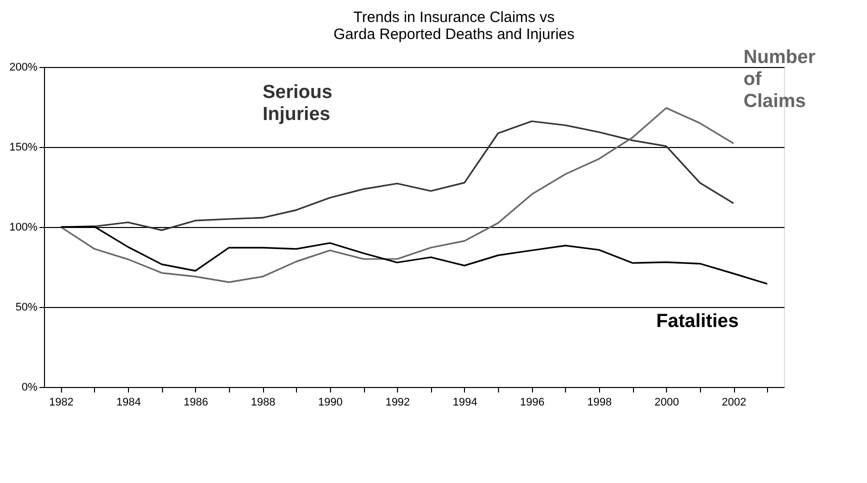 The width and height of the screenshot is (867, 483). Describe the element at coordinates (23, 148) in the screenshot. I see `y-tick-label: 150%` at that location.